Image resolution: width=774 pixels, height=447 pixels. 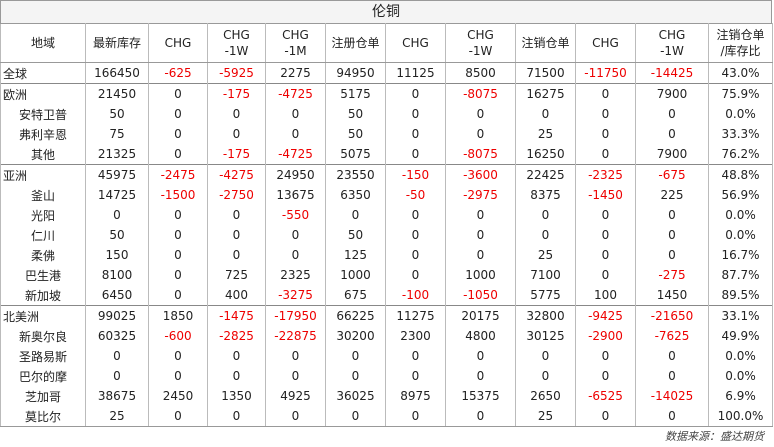 I want to click on value-cell: -6525, so click(x=605, y=396).